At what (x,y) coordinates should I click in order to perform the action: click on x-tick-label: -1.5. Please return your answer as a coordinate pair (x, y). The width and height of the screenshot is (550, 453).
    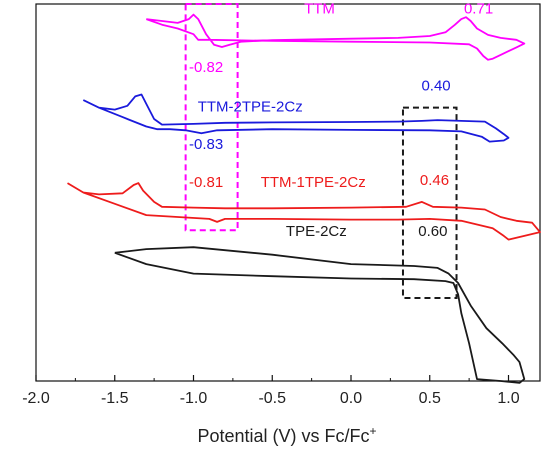
    Looking at the image, I should click on (115, 398).